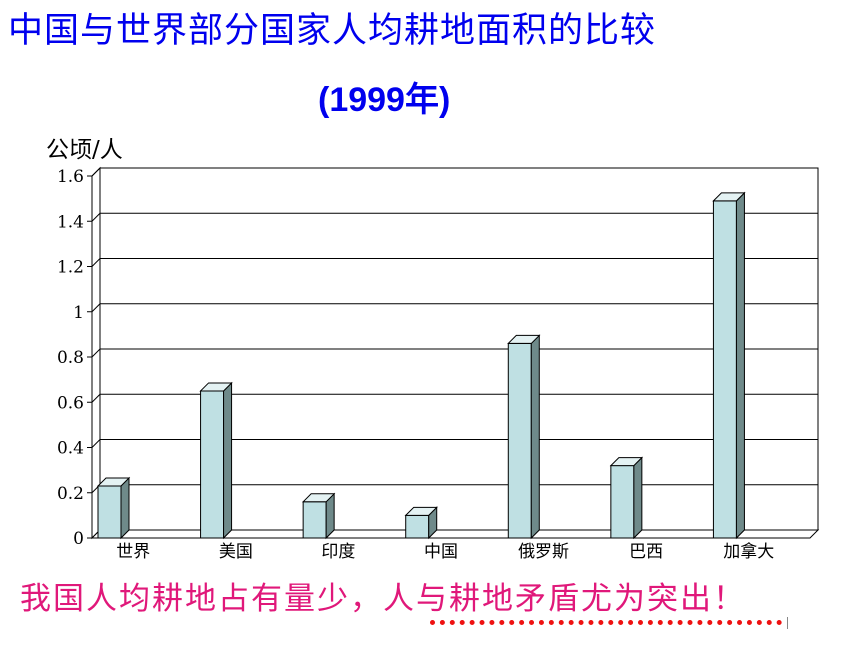  Describe the element at coordinates (78, 313) in the screenshot. I see `y-tick-label: 1` at that location.